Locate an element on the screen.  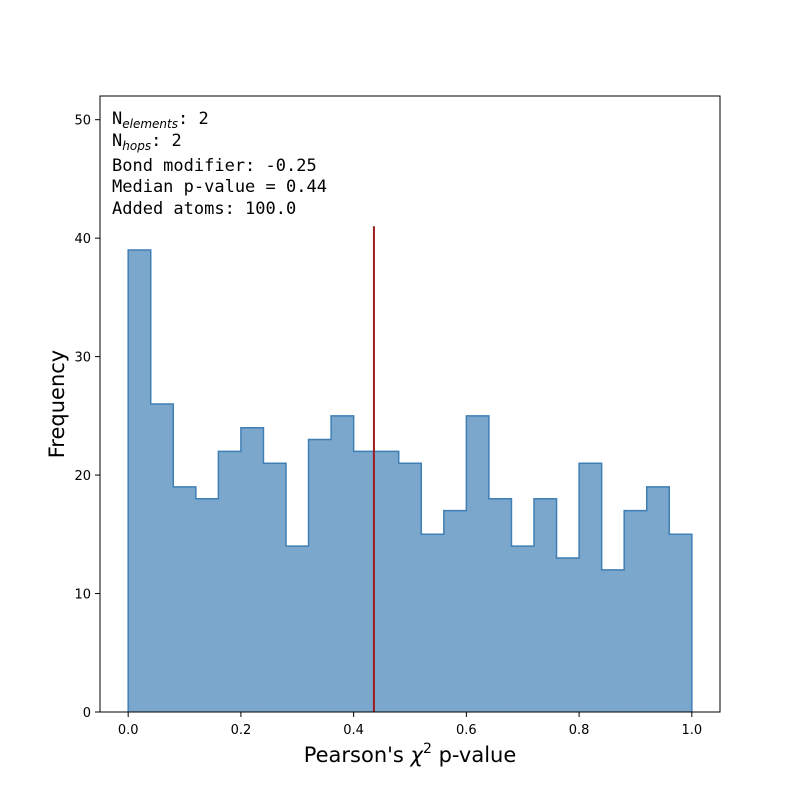
x-tick-label: 0.2 is located at coordinates (241, 730).